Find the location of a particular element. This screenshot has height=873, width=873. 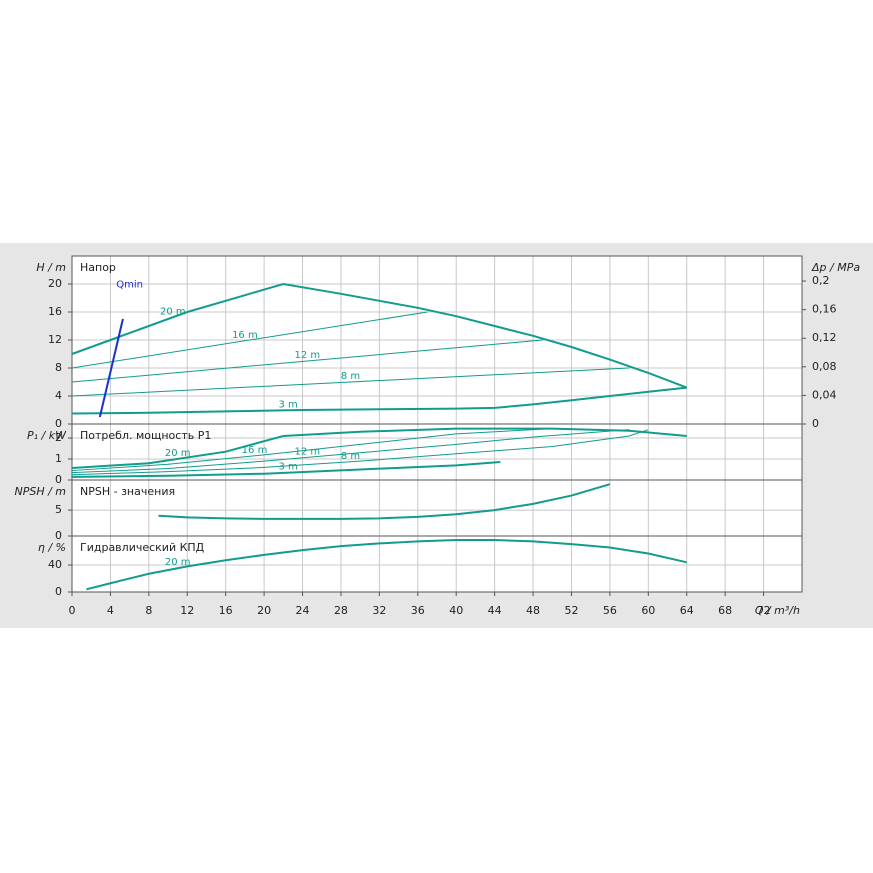

y-axis-label: NPSH / m is located at coordinates (40, 491).